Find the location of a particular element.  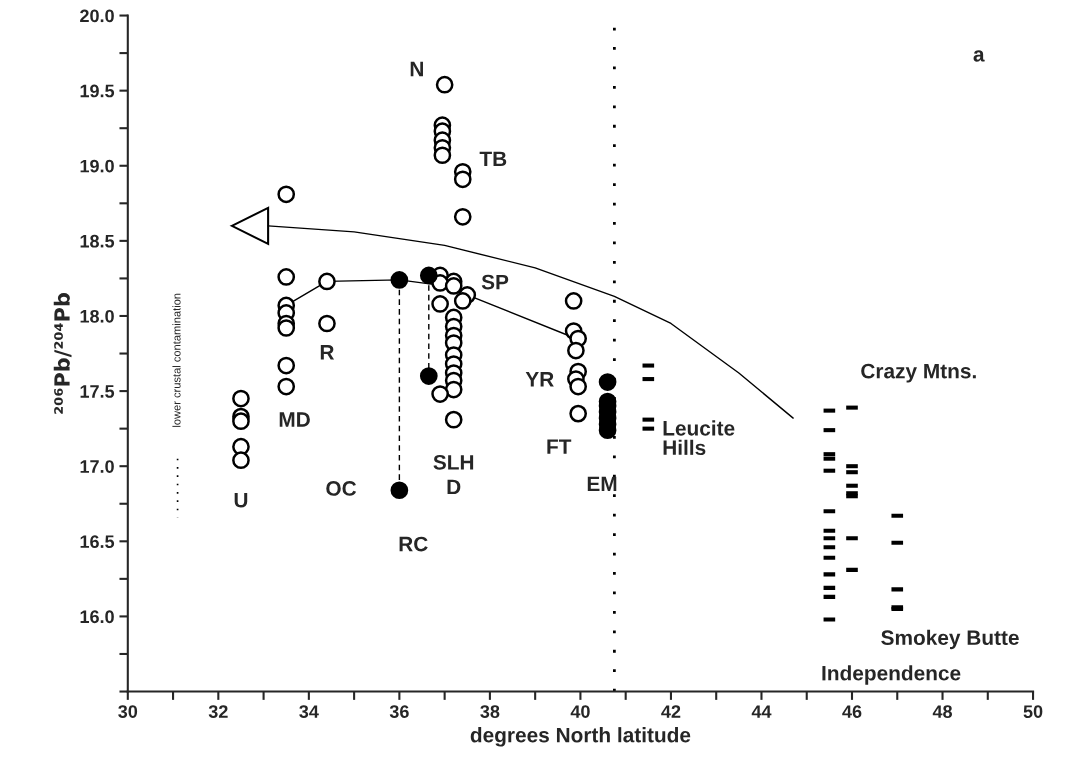

annotation: FT is located at coordinates (559, 446).